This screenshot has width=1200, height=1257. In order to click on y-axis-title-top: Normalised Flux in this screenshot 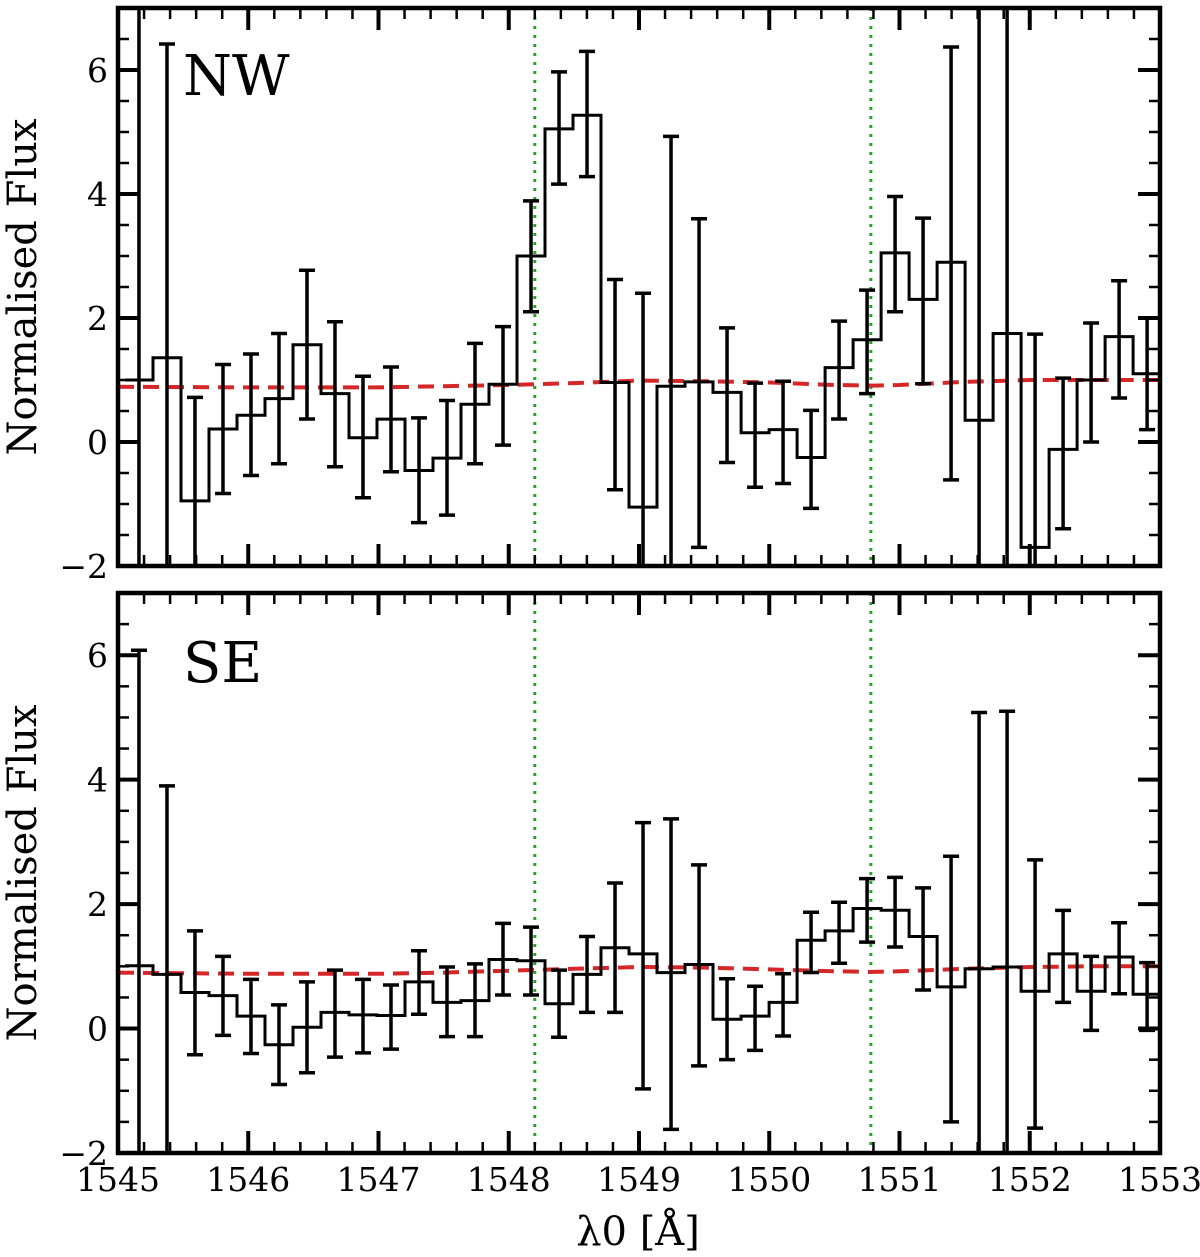, I will do `click(23, 286)`.